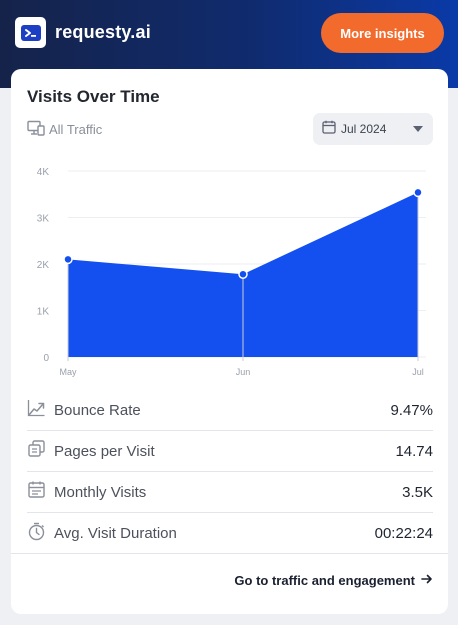 The width and height of the screenshot is (458, 625). Describe the element at coordinates (30, 32) in the screenshot. I see `logo-icon` at that location.